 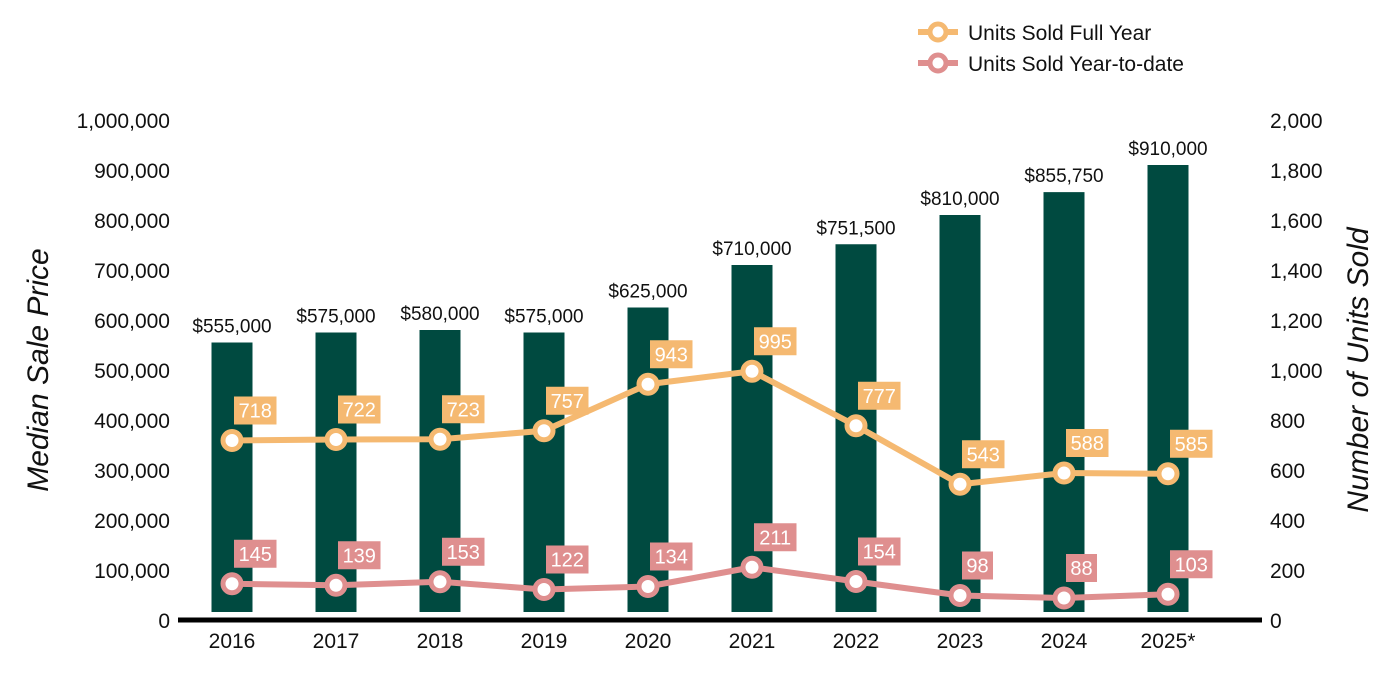 What do you see at coordinates (856, 641) in the screenshot?
I see `x-tick-label: 2022` at bounding box center [856, 641].